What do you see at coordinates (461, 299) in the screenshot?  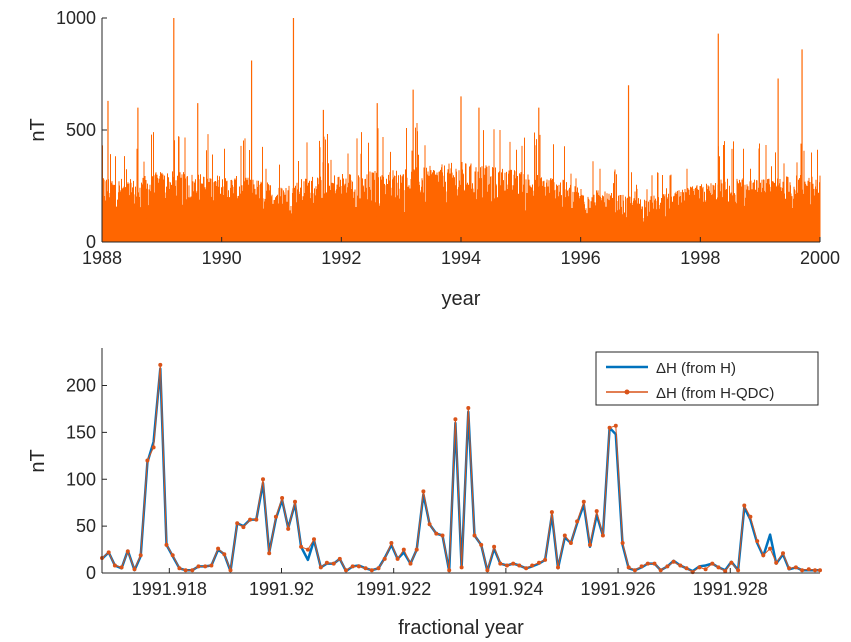 I see `top-x-axis-label: year` at bounding box center [461, 299].